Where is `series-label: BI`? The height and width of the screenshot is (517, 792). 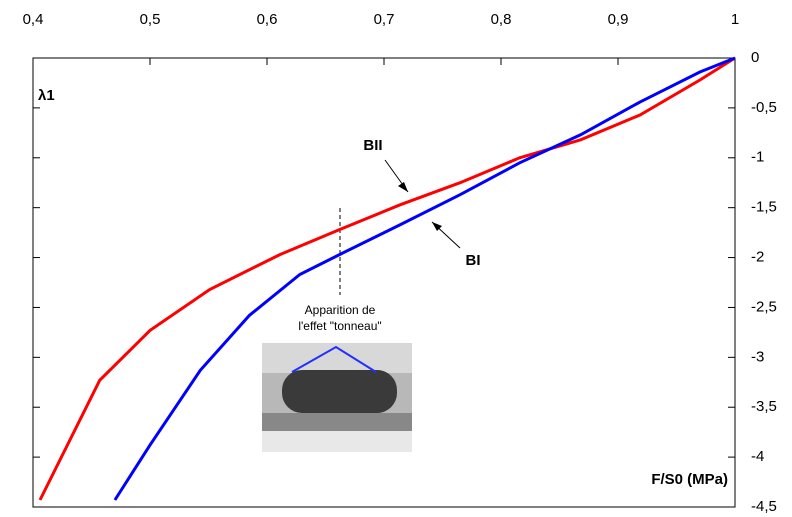
series-label: BI is located at coordinates (473, 260).